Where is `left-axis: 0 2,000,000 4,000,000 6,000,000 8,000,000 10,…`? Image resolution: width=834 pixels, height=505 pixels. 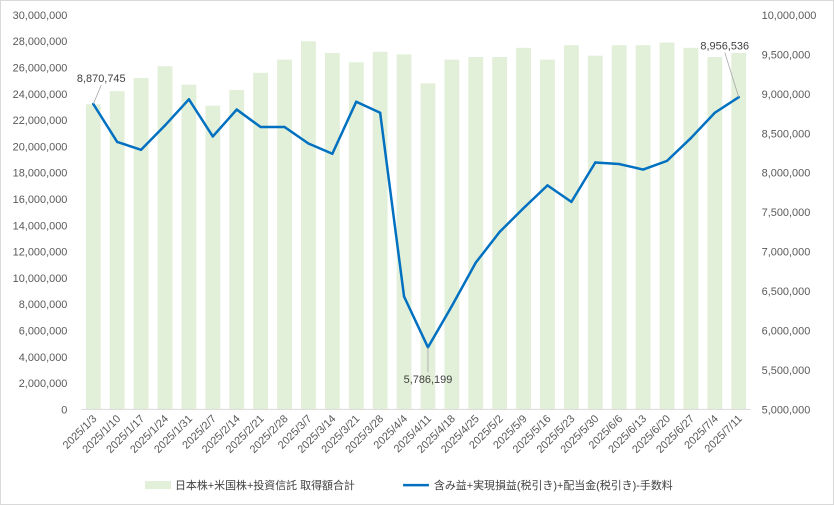
left-axis: 0 2,000,000 4,000,000 6,000,000 8,000,000 10,… is located at coordinates (40, 213).